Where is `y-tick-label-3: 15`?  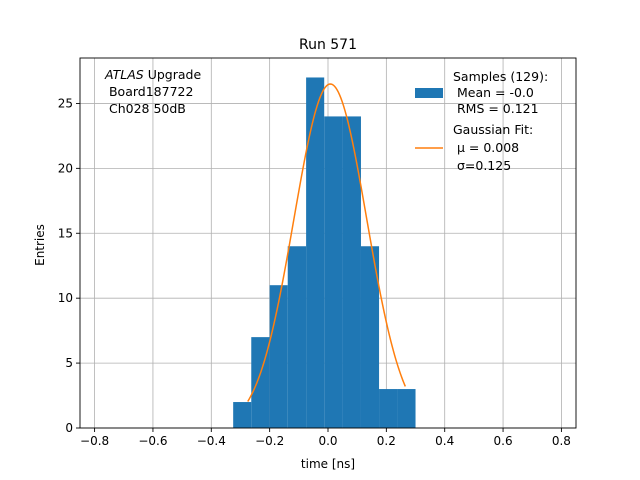 y-tick-label-3: 15 is located at coordinates (65, 233).